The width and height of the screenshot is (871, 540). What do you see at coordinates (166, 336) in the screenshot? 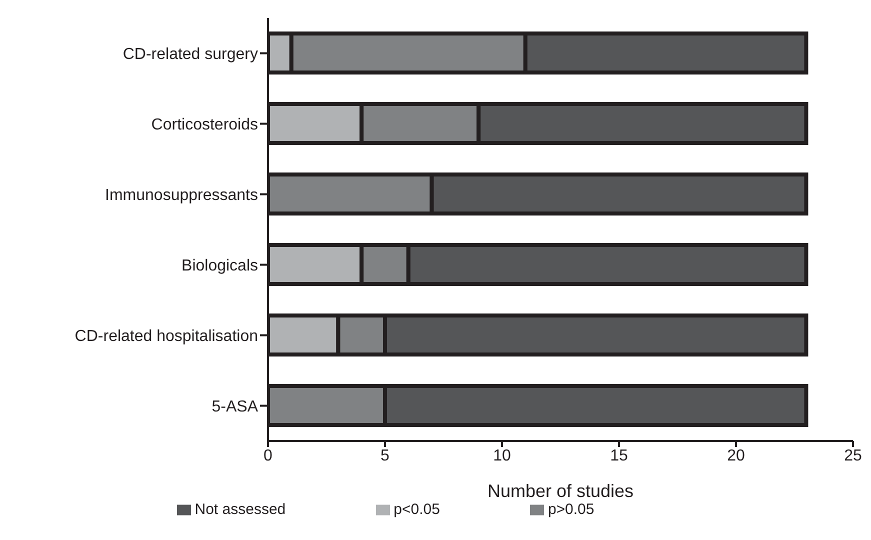
I see `y-tick-label: CD-related hospitalisation` at bounding box center [166, 336].